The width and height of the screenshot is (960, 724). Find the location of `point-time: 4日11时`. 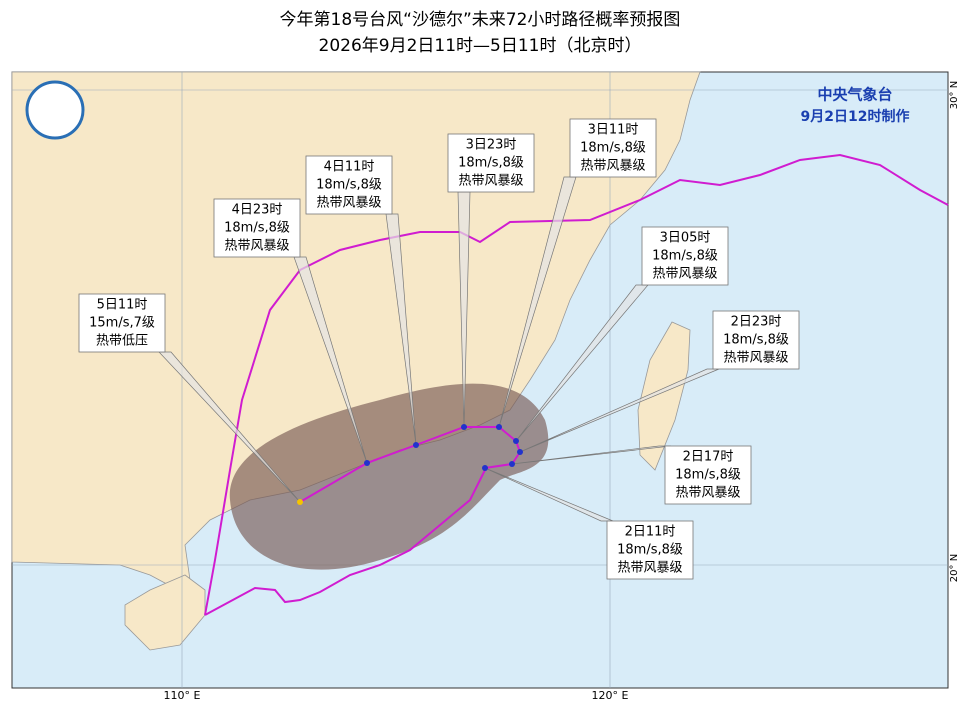

point-time: 4日11时 is located at coordinates (349, 167).